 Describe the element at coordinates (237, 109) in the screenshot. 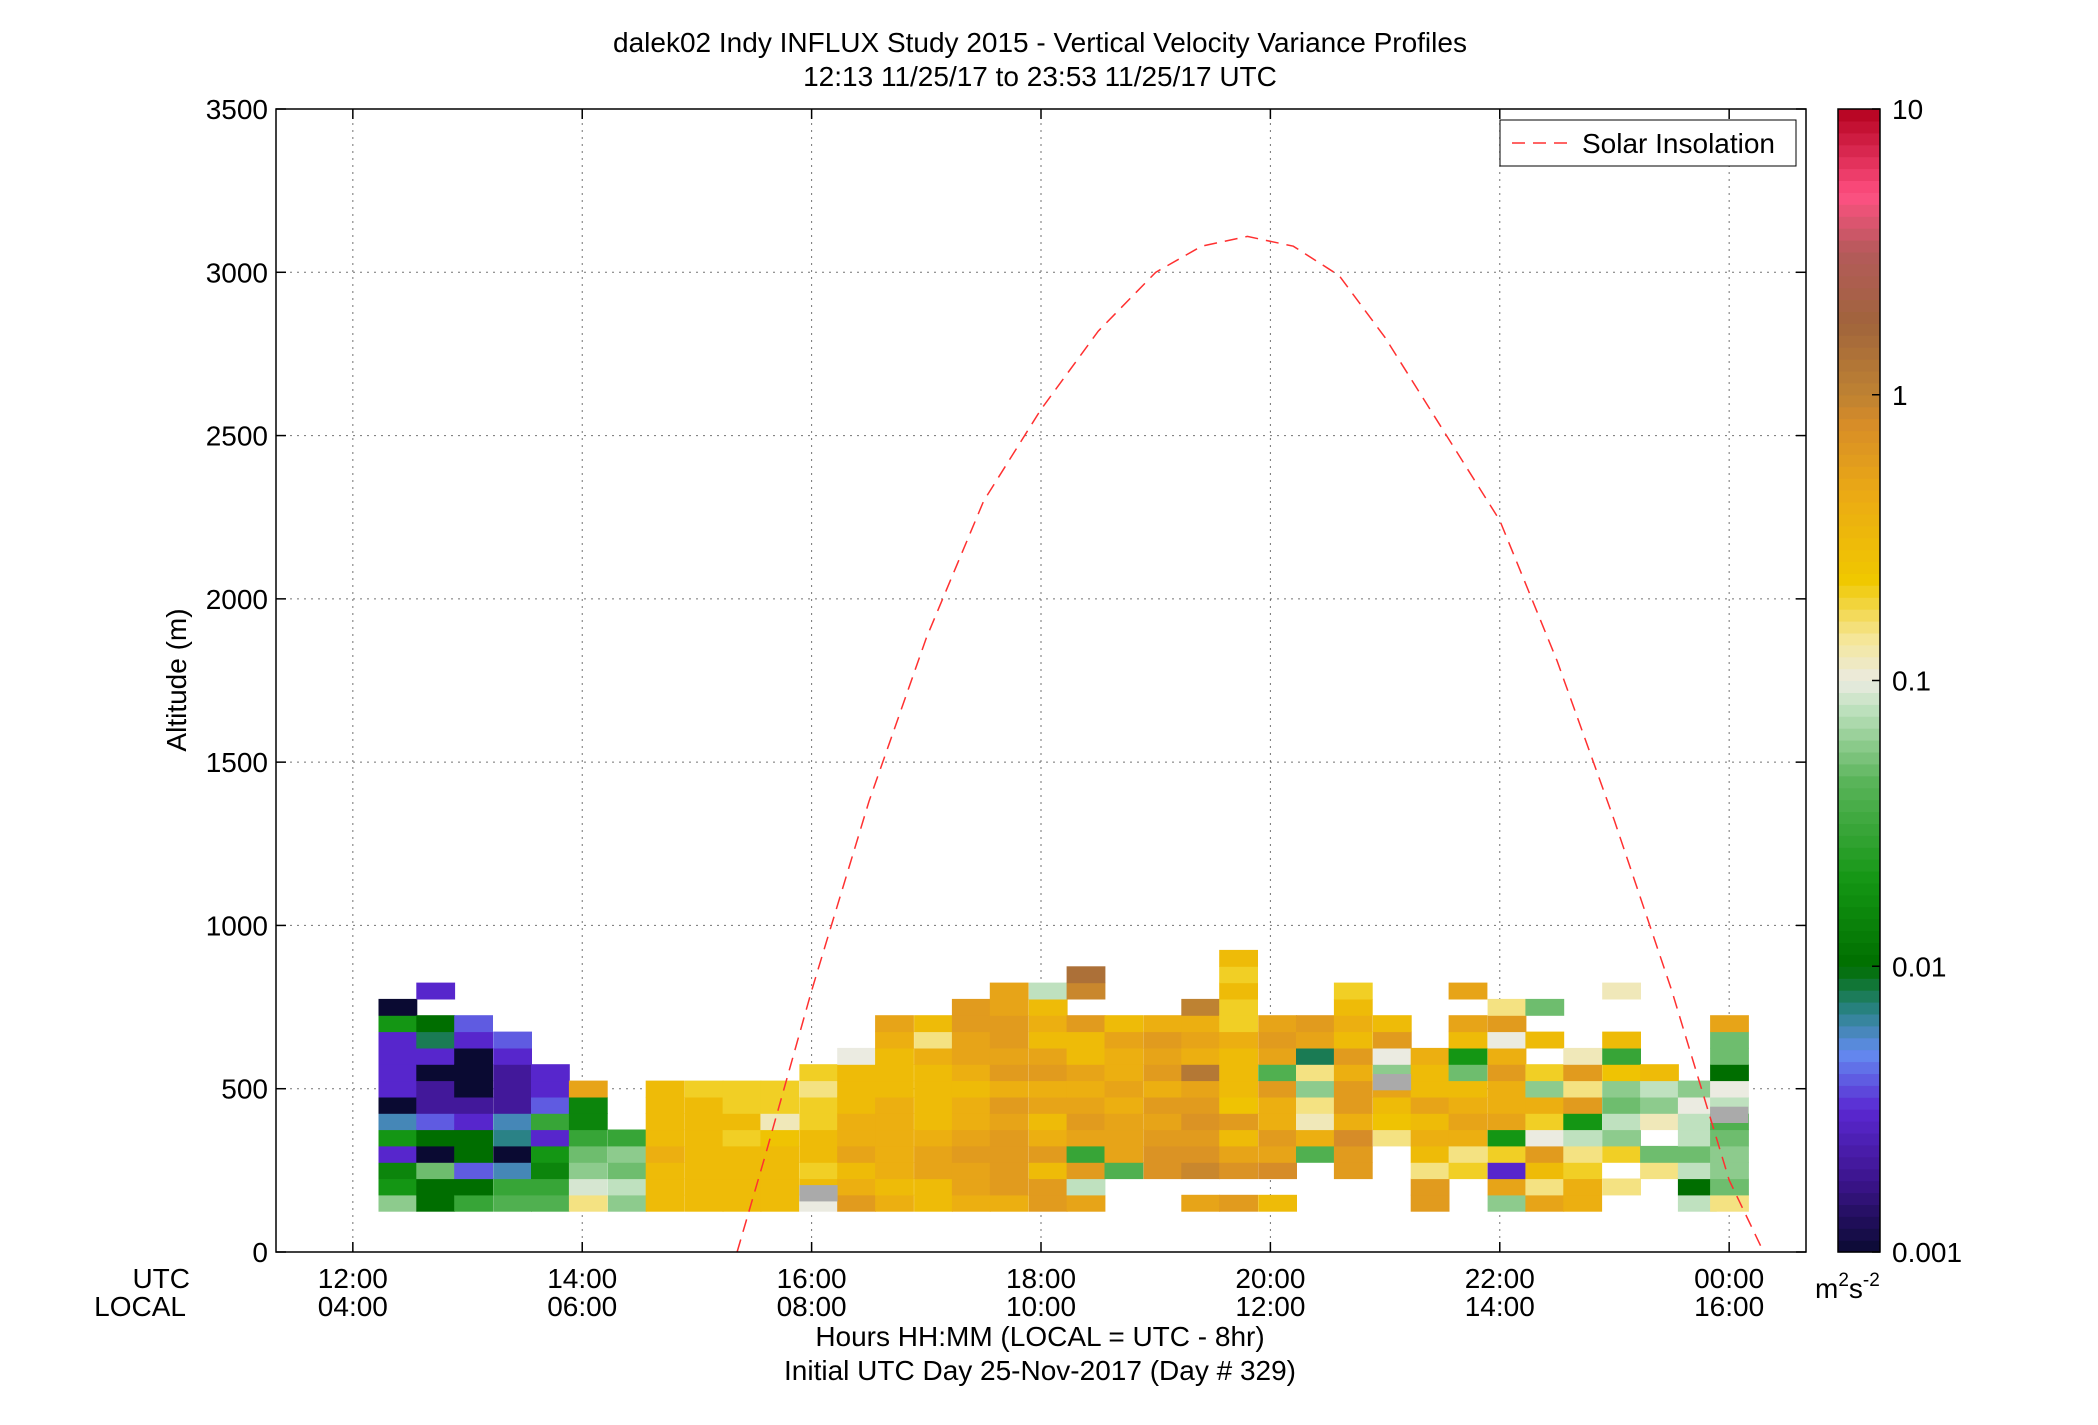

I see `y-tick-label: 3500` at that location.